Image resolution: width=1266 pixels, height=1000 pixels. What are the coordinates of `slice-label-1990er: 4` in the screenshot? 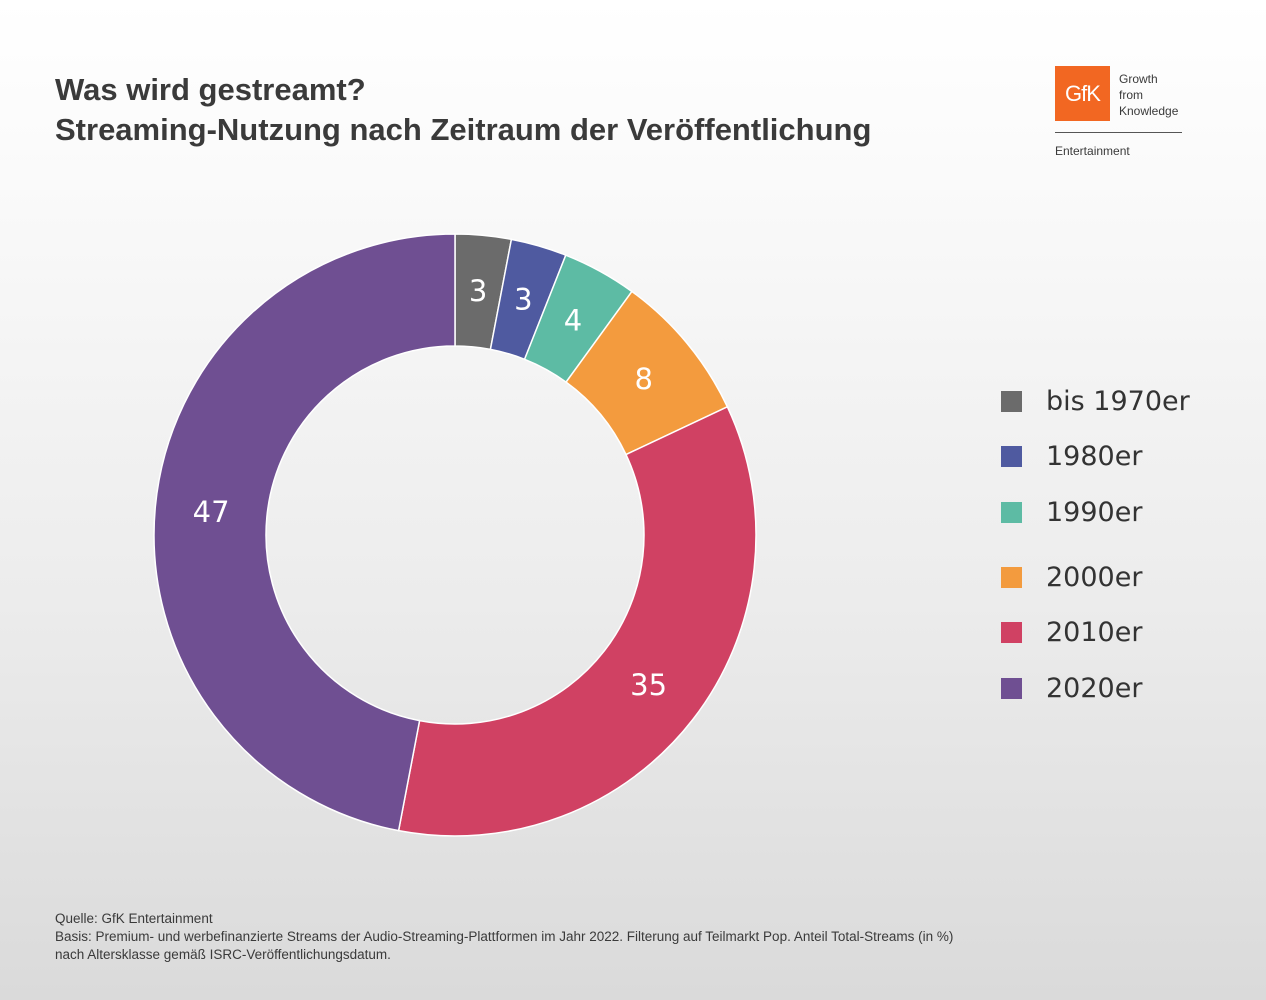 It's located at (573, 320).